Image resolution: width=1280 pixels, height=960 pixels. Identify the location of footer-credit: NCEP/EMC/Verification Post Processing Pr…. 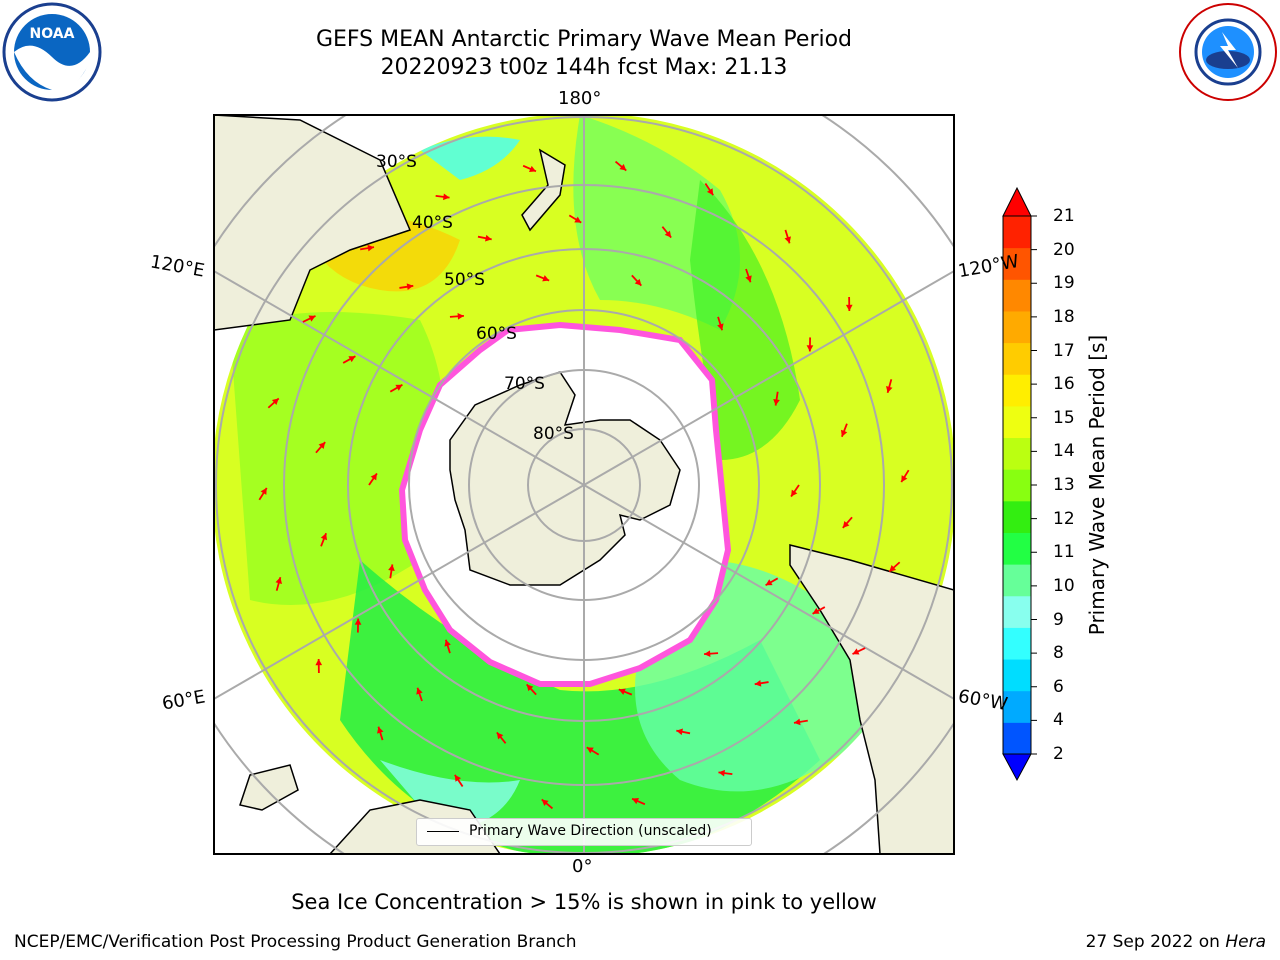
(295, 942).